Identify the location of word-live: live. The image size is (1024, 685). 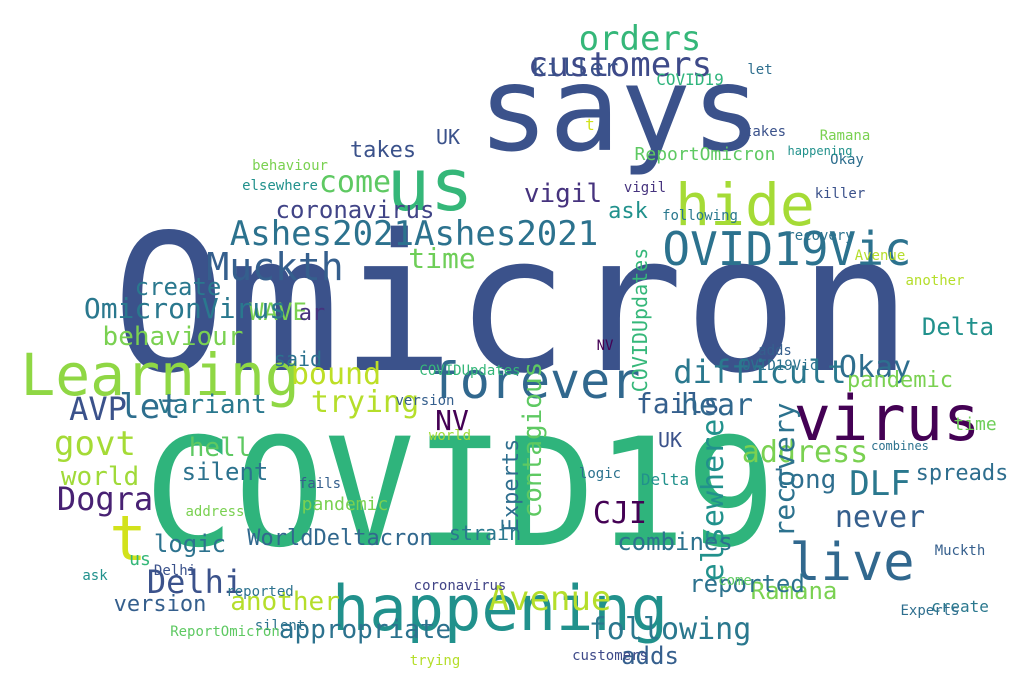
(851, 563).